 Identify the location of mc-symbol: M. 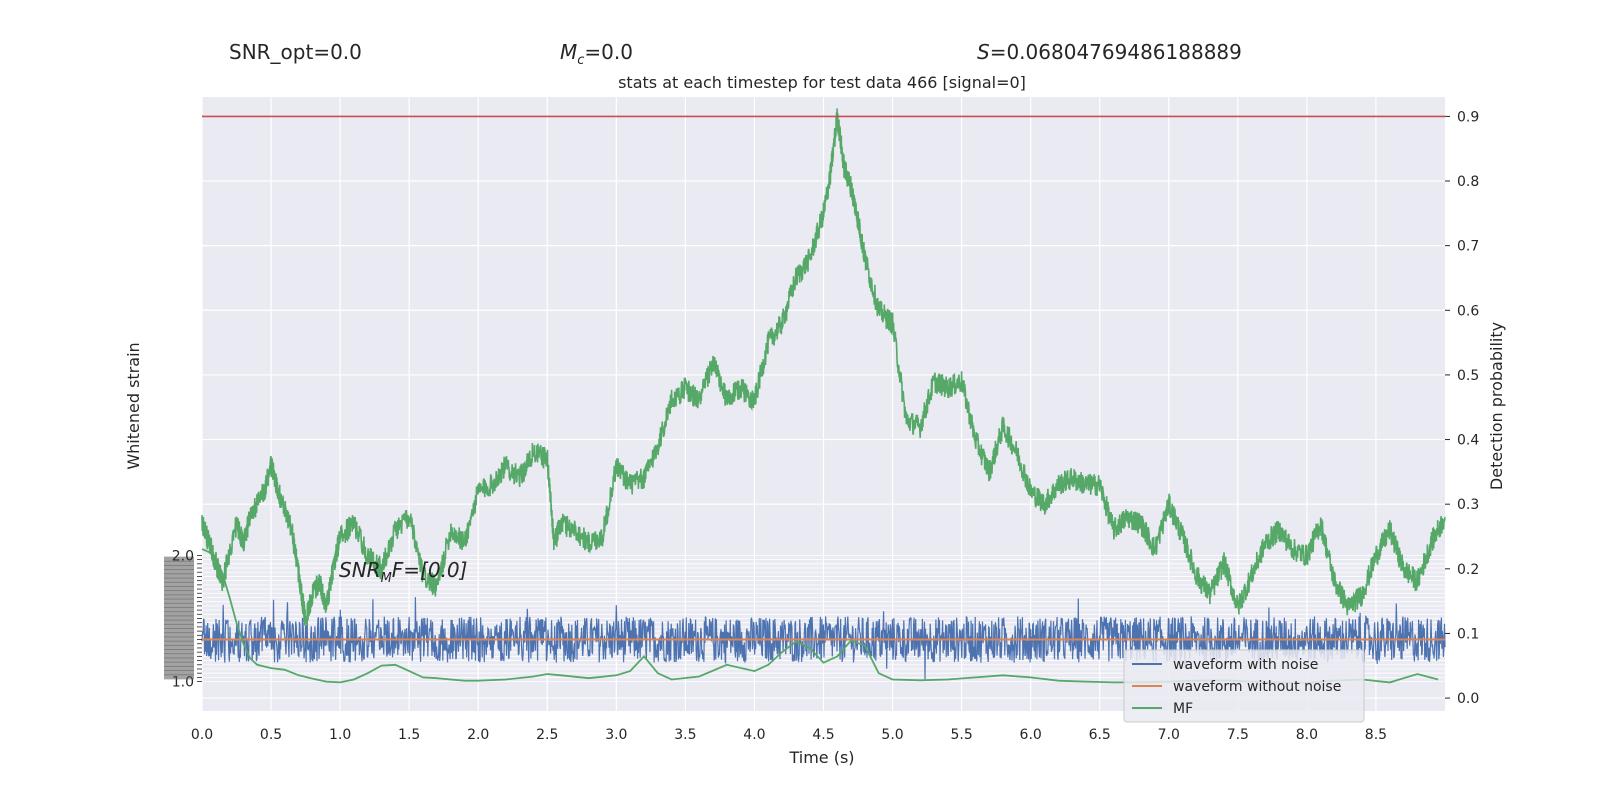
(568, 52).